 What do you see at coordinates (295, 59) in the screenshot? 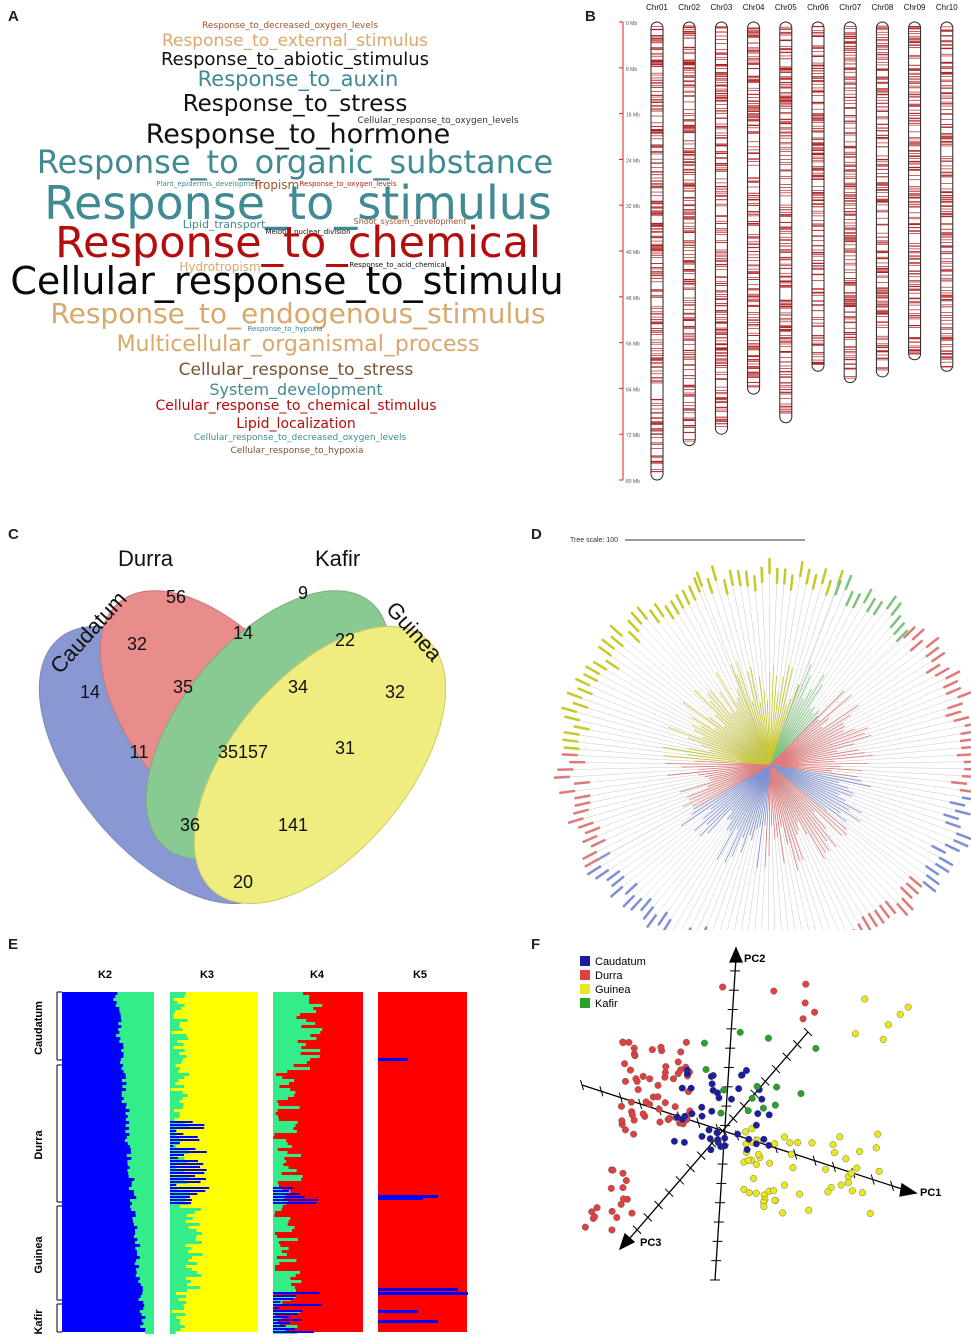
I see `word: Response_to_abiotic_stimulus` at bounding box center [295, 59].